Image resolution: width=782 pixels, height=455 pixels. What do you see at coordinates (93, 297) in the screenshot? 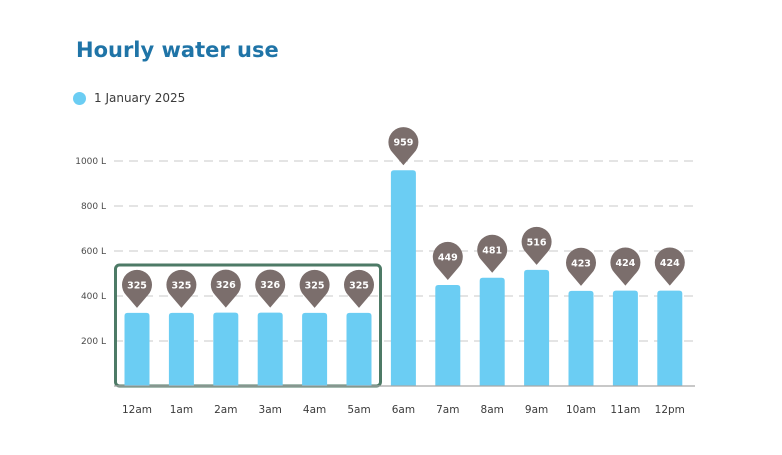
I see `y-tick-label: 400 L` at bounding box center [93, 297].